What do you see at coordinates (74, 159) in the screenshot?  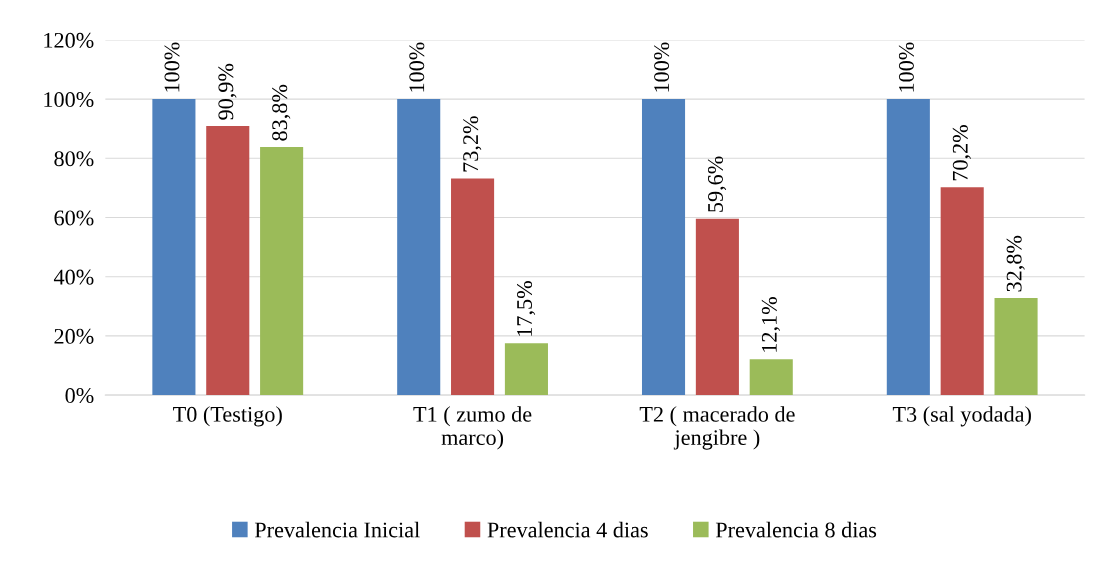 I see `y-tick-label: 80%` at bounding box center [74, 159].